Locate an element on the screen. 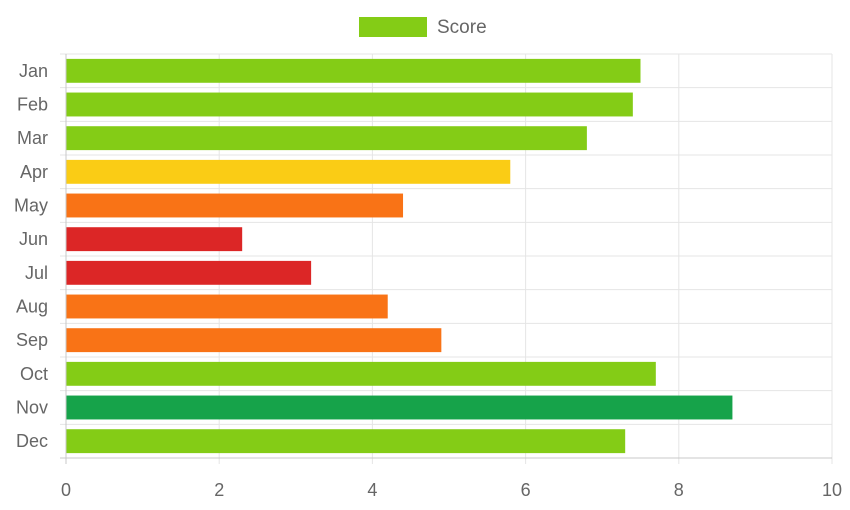 The image size is (850, 510). x-tick-label: 0 is located at coordinates (66, 490).